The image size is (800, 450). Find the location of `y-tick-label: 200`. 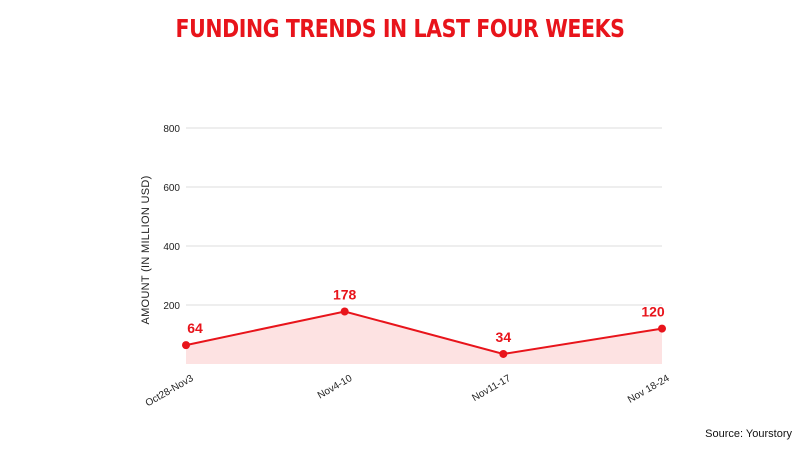

y-tick-label: 200 is located at coordinates (171, 306).